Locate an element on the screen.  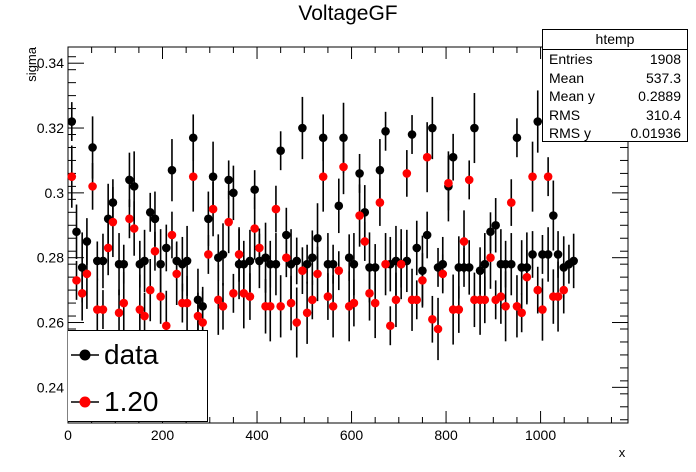
legend-entry-data: data is located at coordinates (113, 355).